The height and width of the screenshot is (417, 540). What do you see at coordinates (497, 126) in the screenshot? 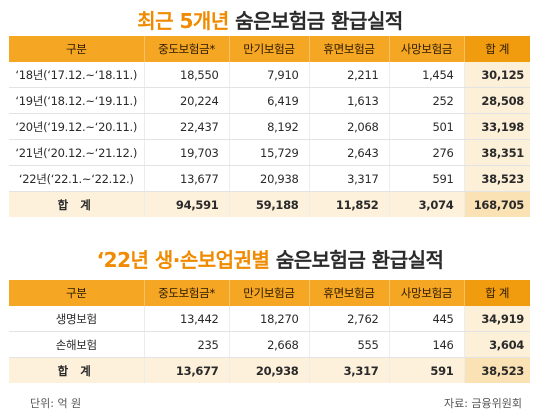
I see `cell-total: 33,198` at bounding box center [497, 126].